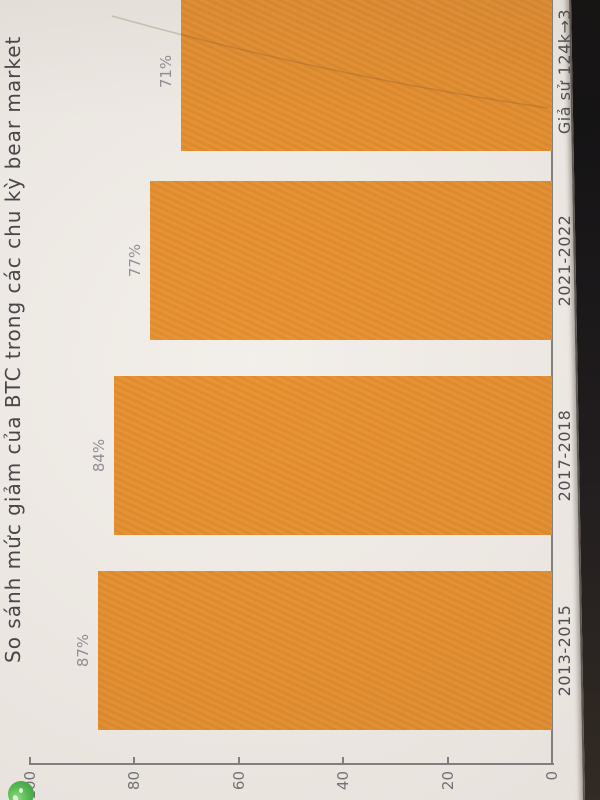 This screenshot has height=800, width=600. What do you see at coordinates (332, 455) in the screenshot?
I see `bar-2017-2018` at bounding box center [332, 455].